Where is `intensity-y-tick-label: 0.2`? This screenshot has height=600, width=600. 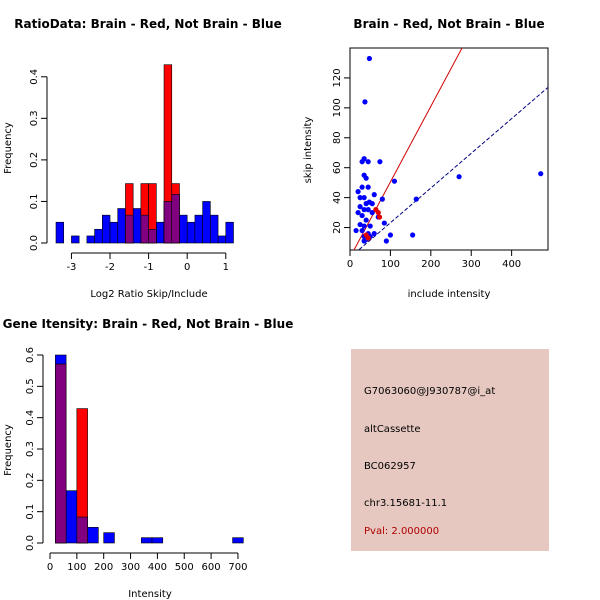 intensity-y-tick-label: 0.2 is located at coordinates (30, 480).